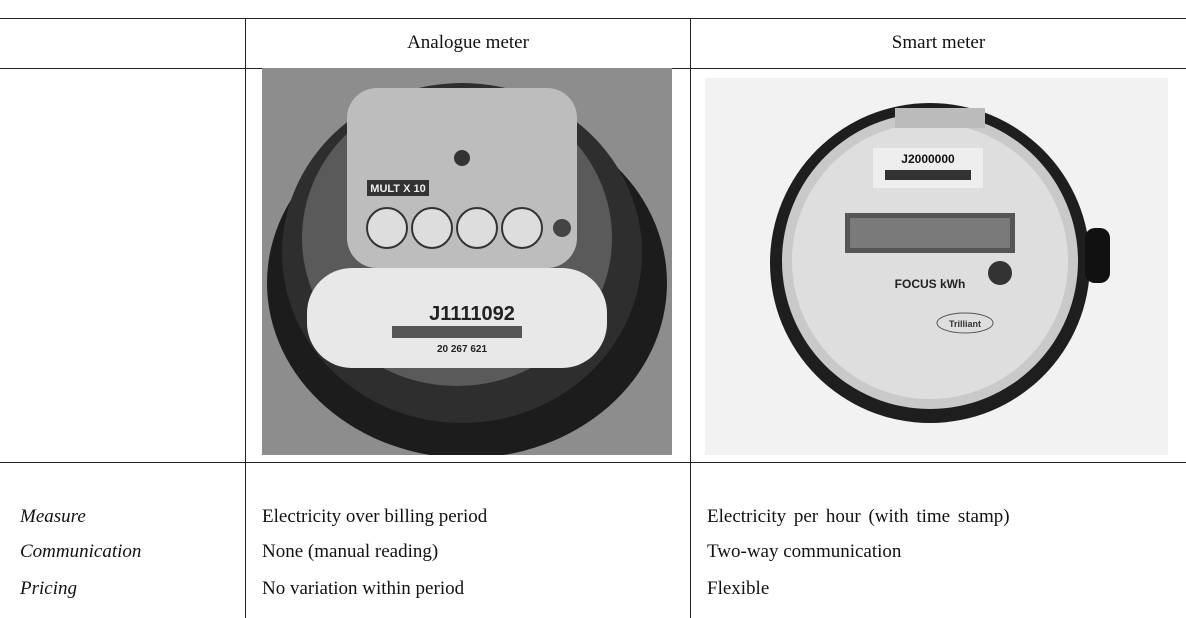 The height and width of the screenshot is (618, 1186). Describe the element at coordinates (81, 551) in the screenshot. I see `row-label: Communication` at that location.